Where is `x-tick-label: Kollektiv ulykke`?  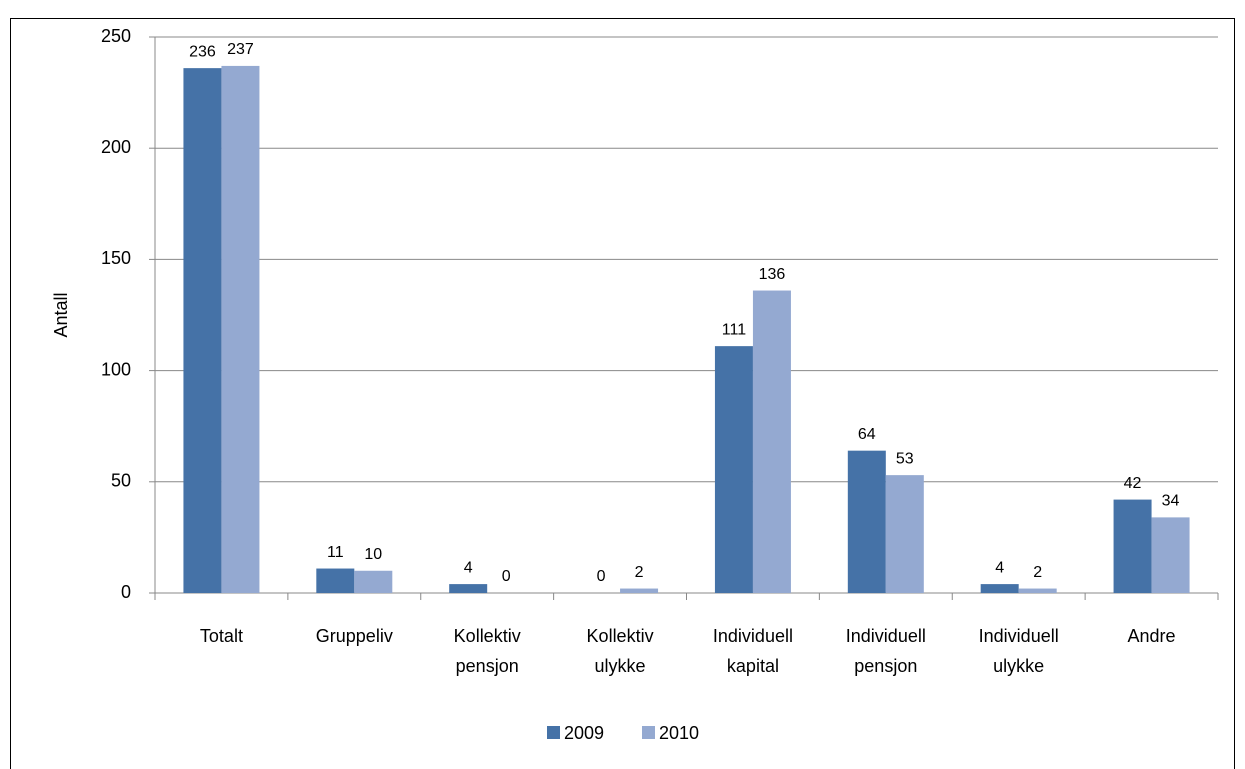 x-tick-label: Kollektiv ulykke is located at coordinates (620, 651).